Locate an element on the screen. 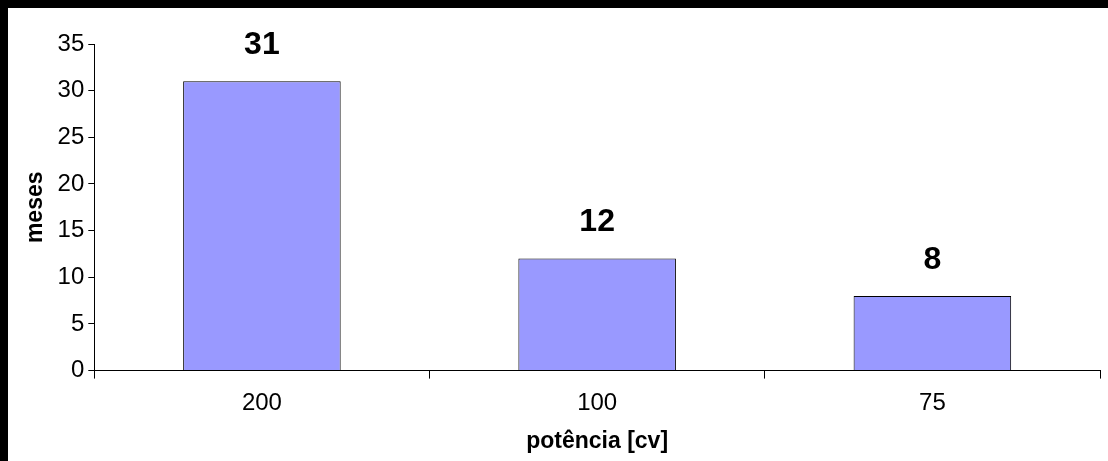  data-label: 12 is located at coordinates (597, 220).